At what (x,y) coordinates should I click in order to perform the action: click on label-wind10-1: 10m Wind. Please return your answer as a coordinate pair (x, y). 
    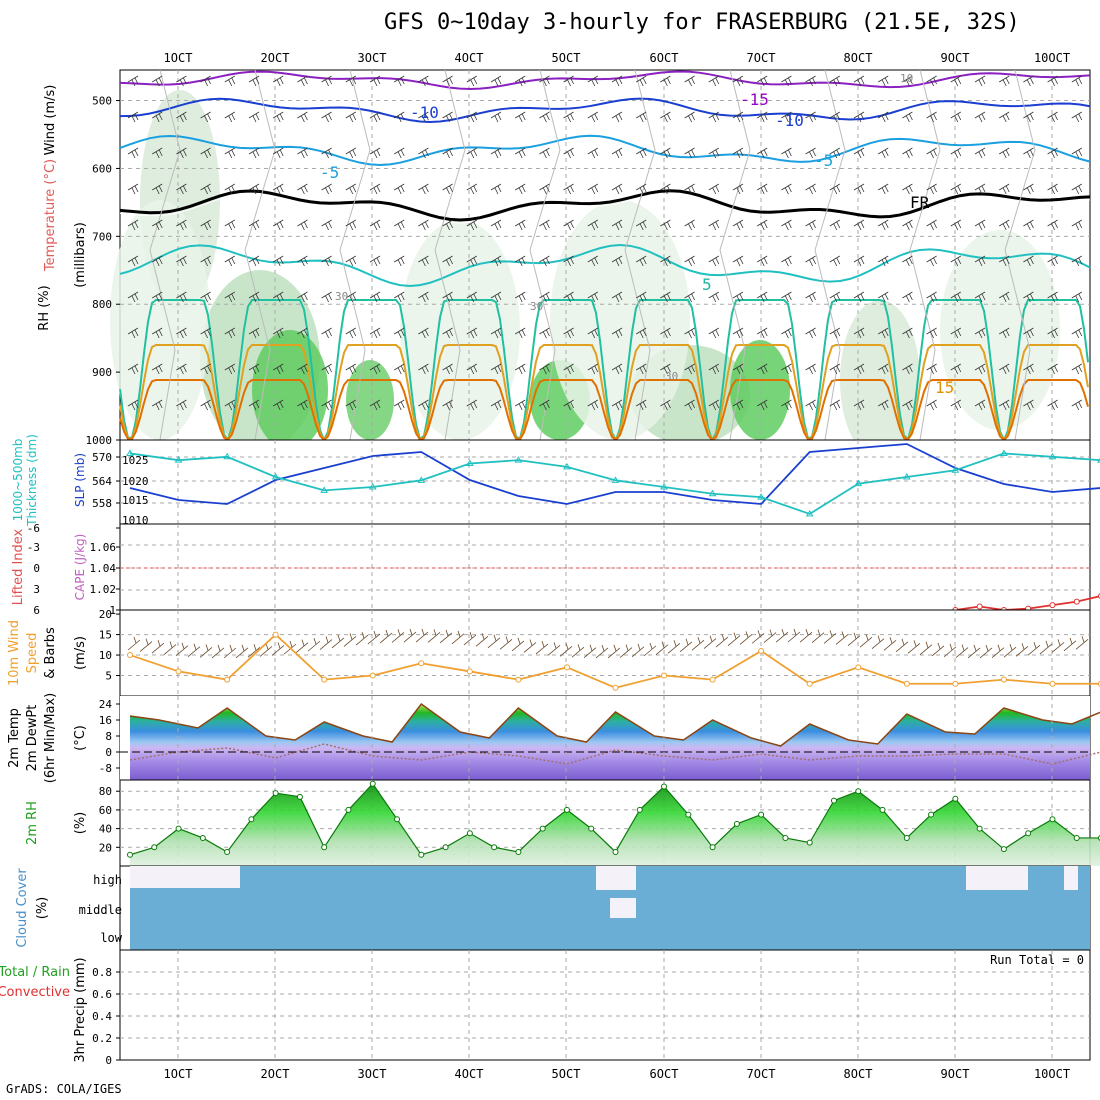
    Looking at the image, I should click on (14, 653).